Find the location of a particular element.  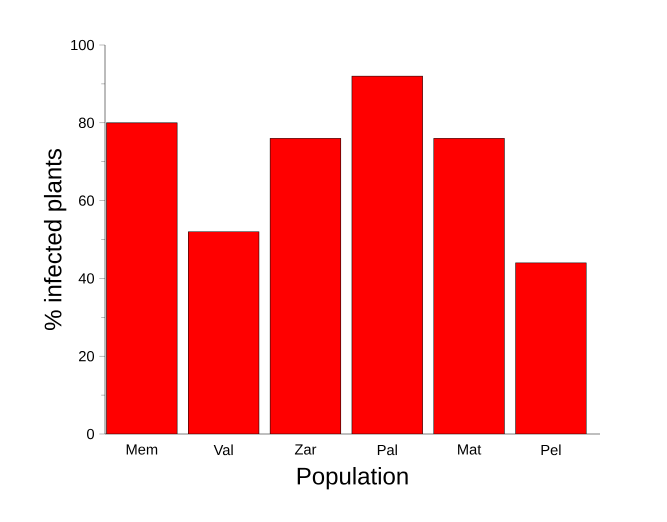

y-tick-label: 40 is located at coordinates (86, 278).